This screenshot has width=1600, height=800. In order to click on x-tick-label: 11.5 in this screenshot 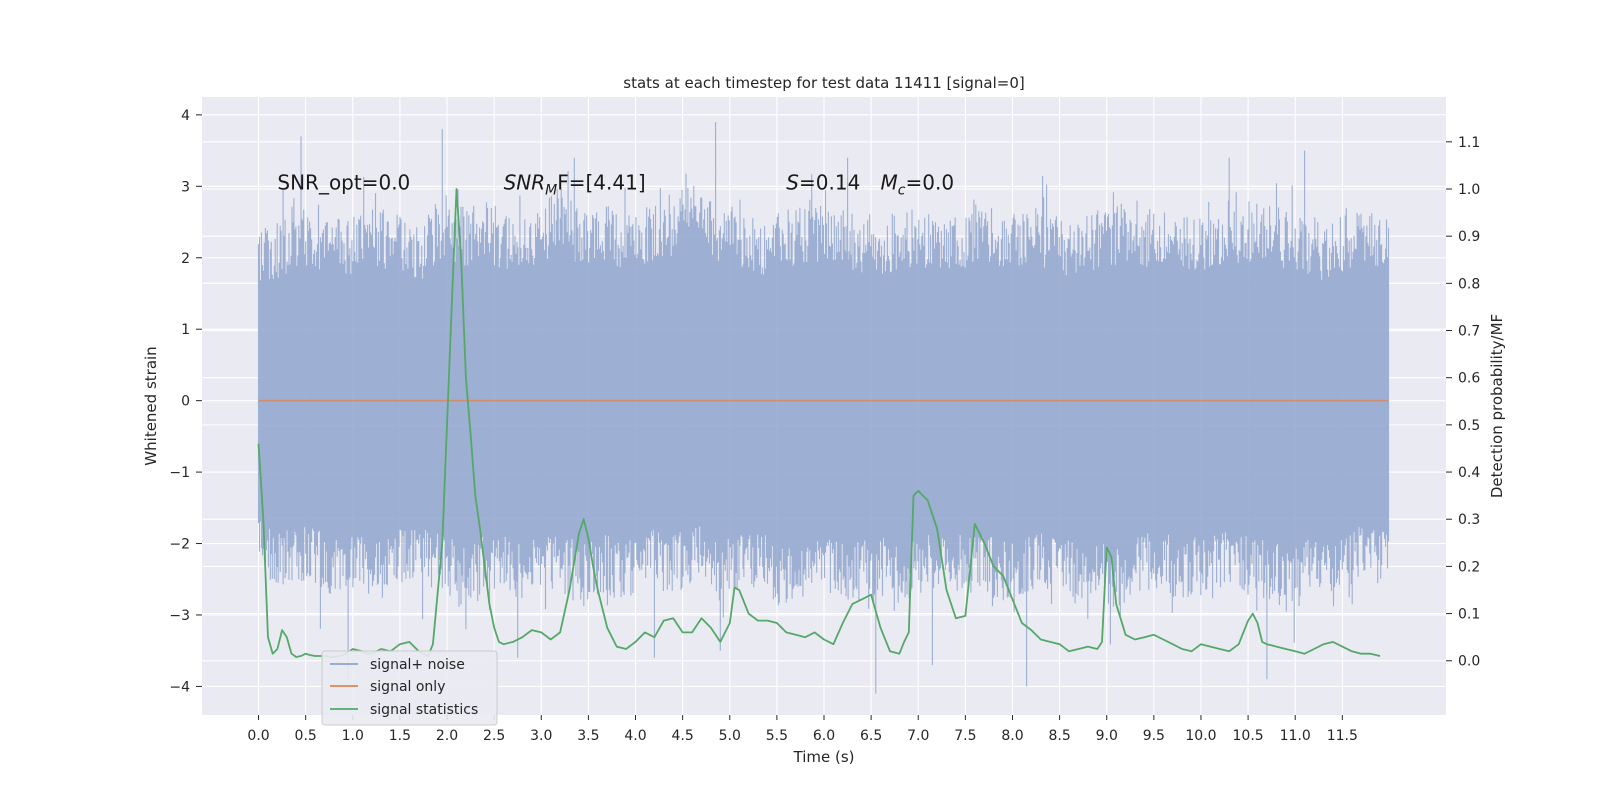, I will do `click(1342, 736)`.